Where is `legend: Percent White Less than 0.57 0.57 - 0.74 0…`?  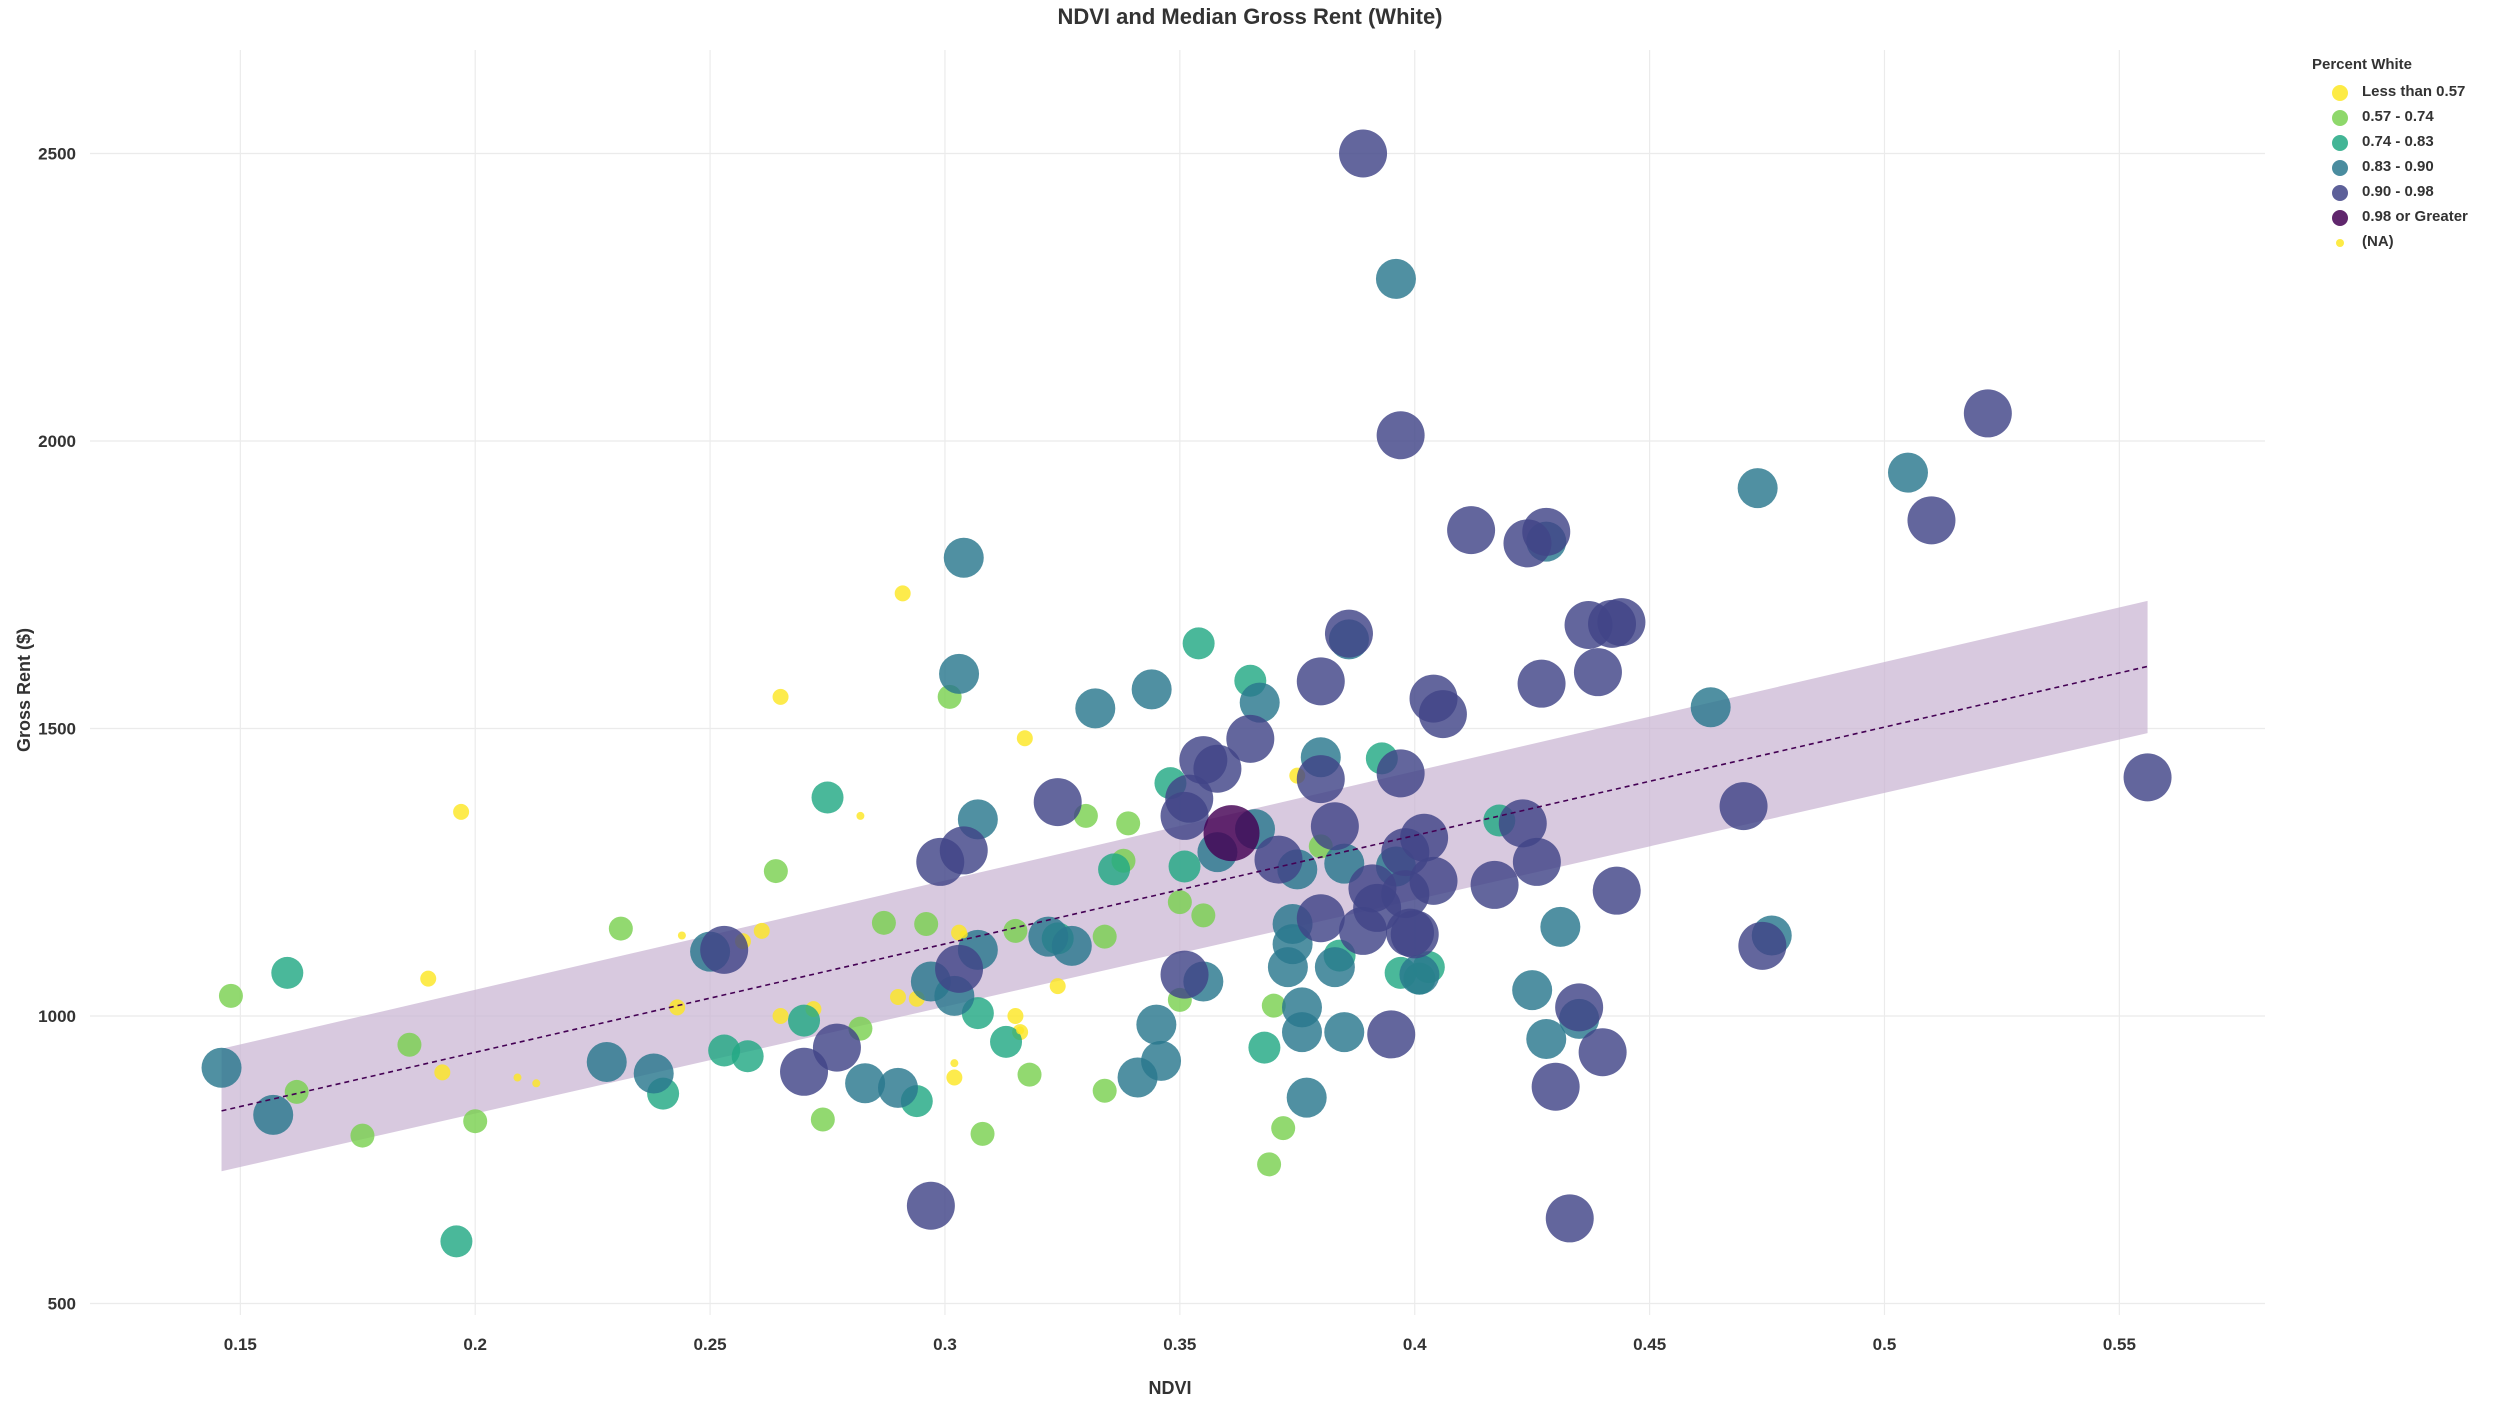
legend: Percent White Less than 0.57 0.57 - 0.74 0… is located at coordinates (2402, 156).